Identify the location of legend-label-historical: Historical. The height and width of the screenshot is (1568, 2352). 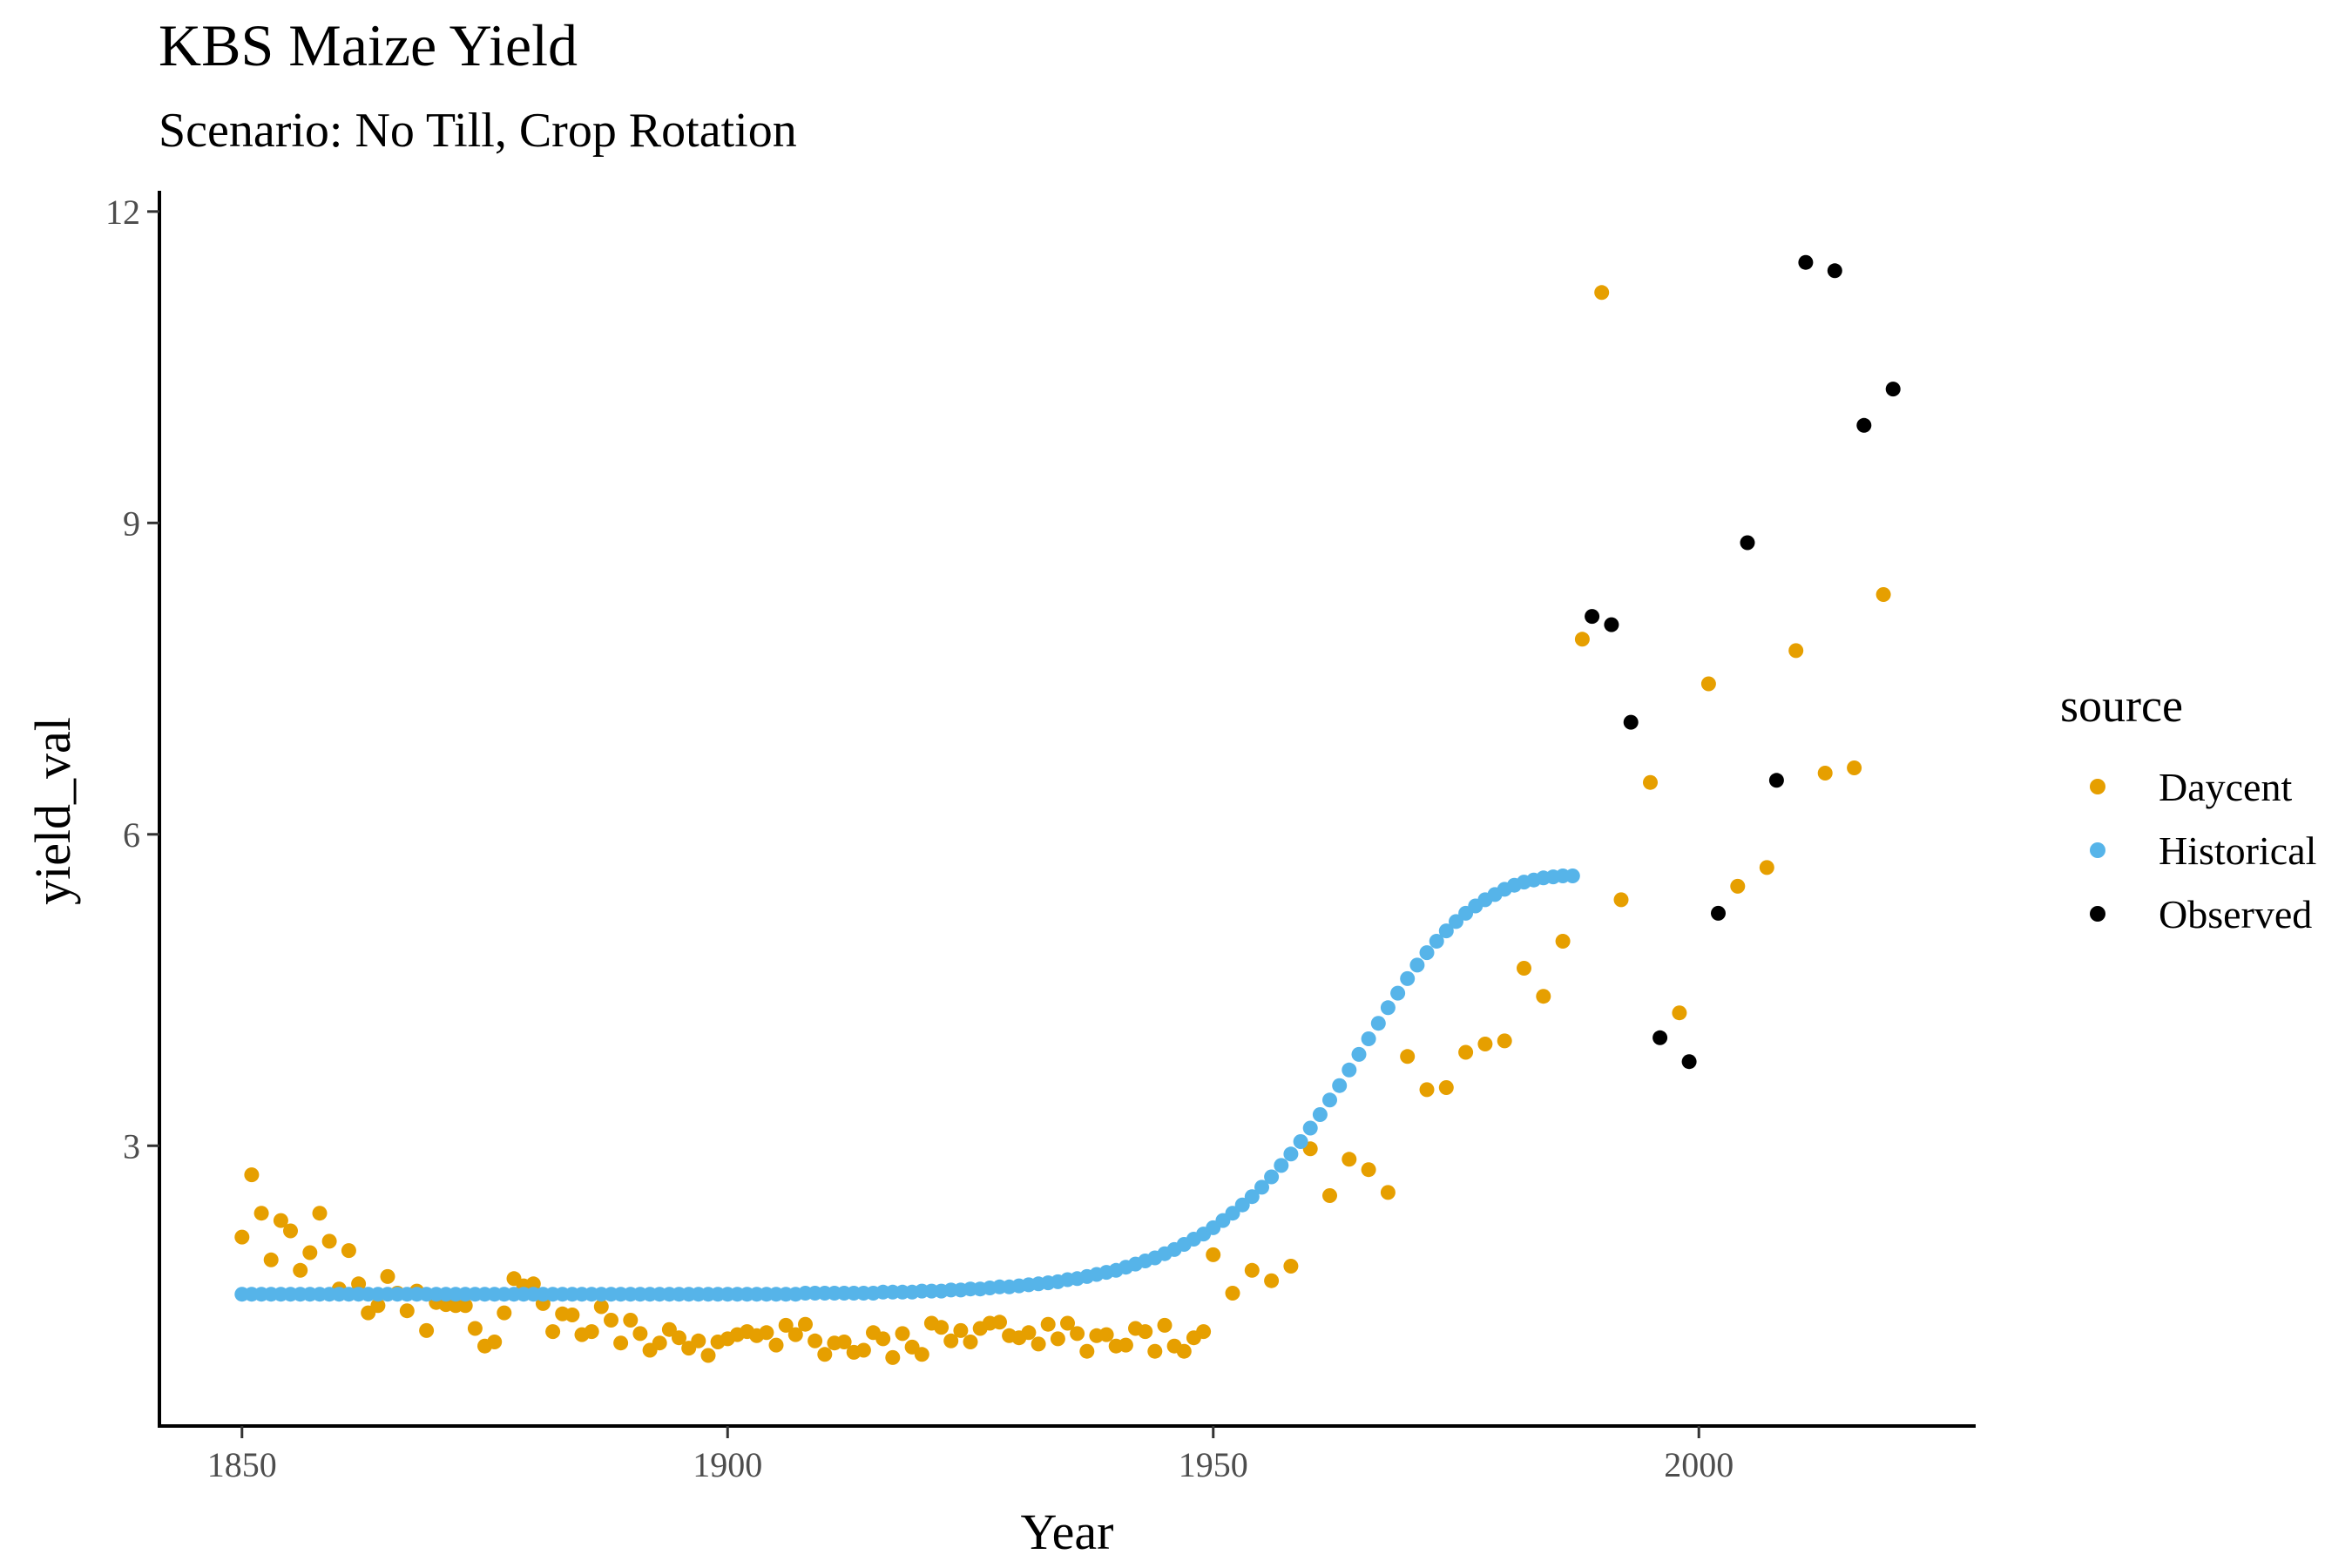
(2237, 850).